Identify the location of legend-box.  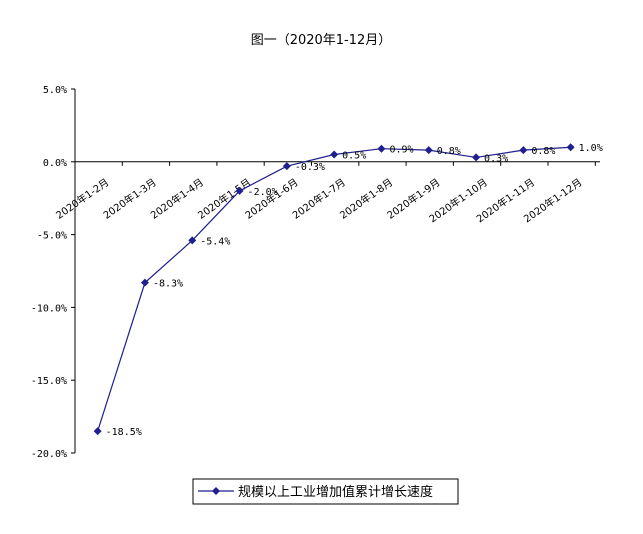
(325, 491).